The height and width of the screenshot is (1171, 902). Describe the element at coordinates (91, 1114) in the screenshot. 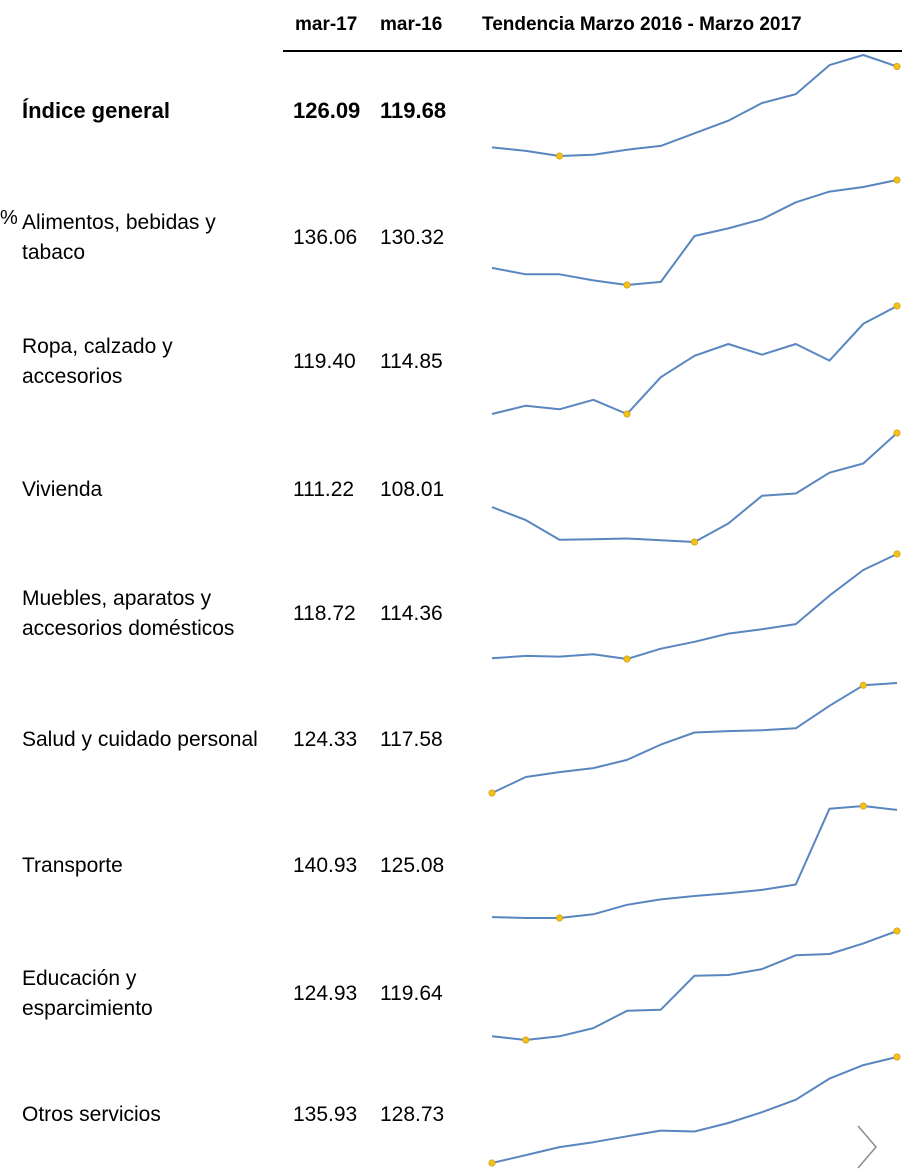

I see `row-label: Otros servicios` at that location.